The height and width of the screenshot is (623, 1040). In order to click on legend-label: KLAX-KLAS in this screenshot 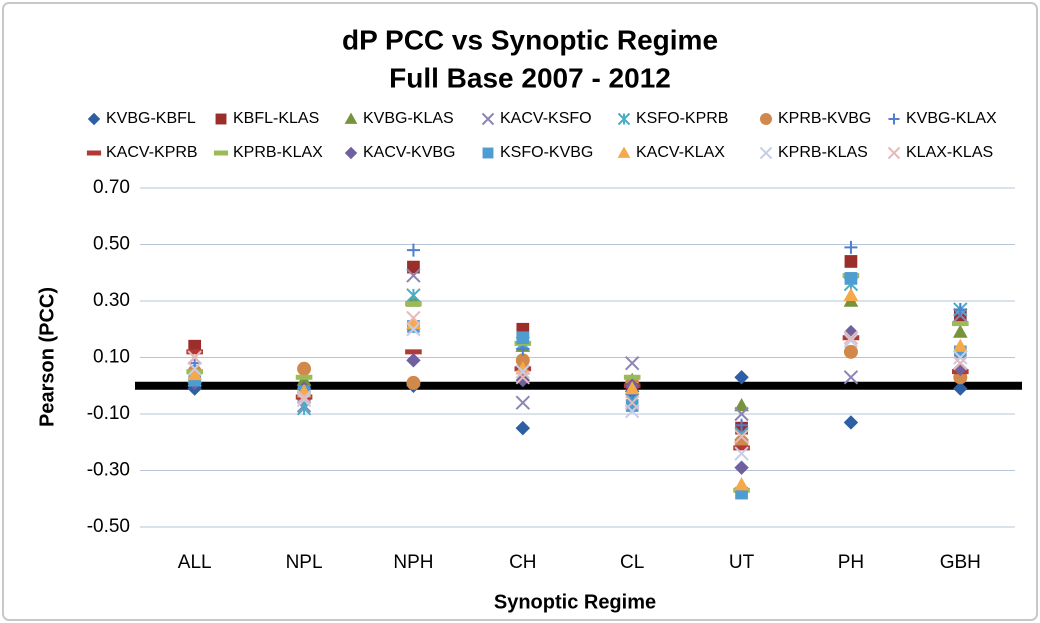, I will do `click(949, 152)`.